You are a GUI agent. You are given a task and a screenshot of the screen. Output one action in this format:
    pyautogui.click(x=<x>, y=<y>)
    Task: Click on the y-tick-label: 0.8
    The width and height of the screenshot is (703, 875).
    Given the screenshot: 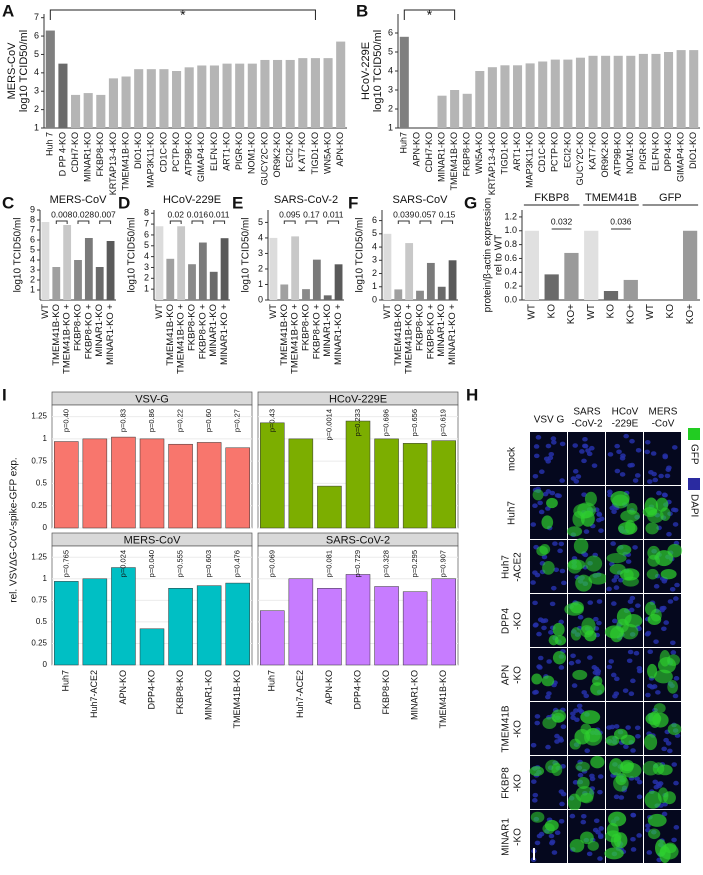 What is the action you would take?
    pyautogui.click(x=510, y=244)
    